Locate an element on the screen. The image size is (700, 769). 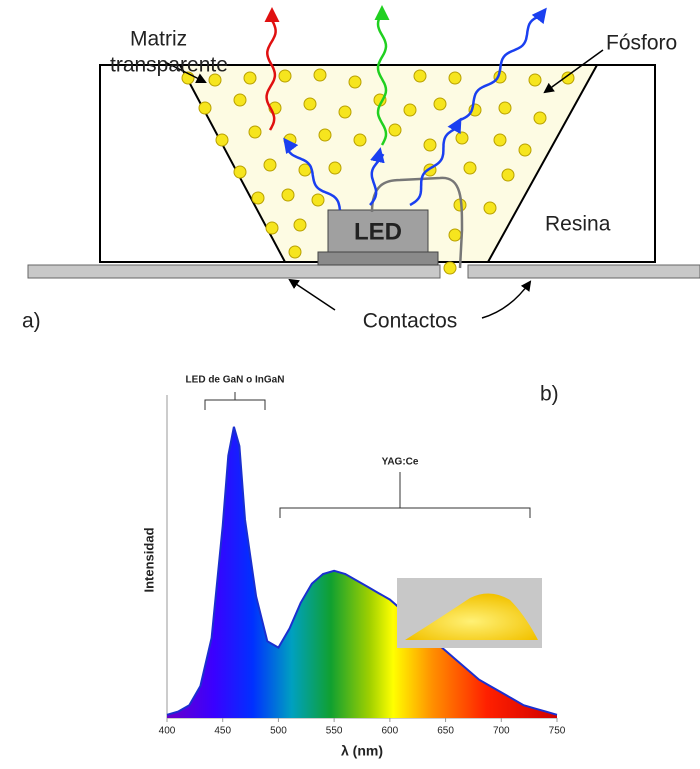
label-phosphor: Fósforo is located at coordinates (641, 43).